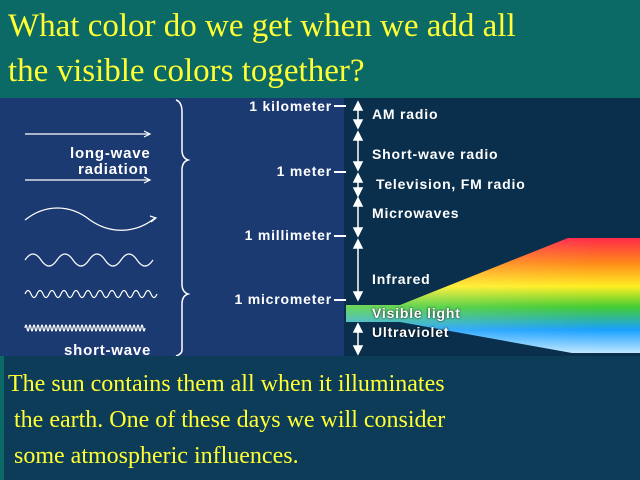 This screenshot has height=480, width=640. I want to click on short-wave-label: short-wave, so click(108, 349).